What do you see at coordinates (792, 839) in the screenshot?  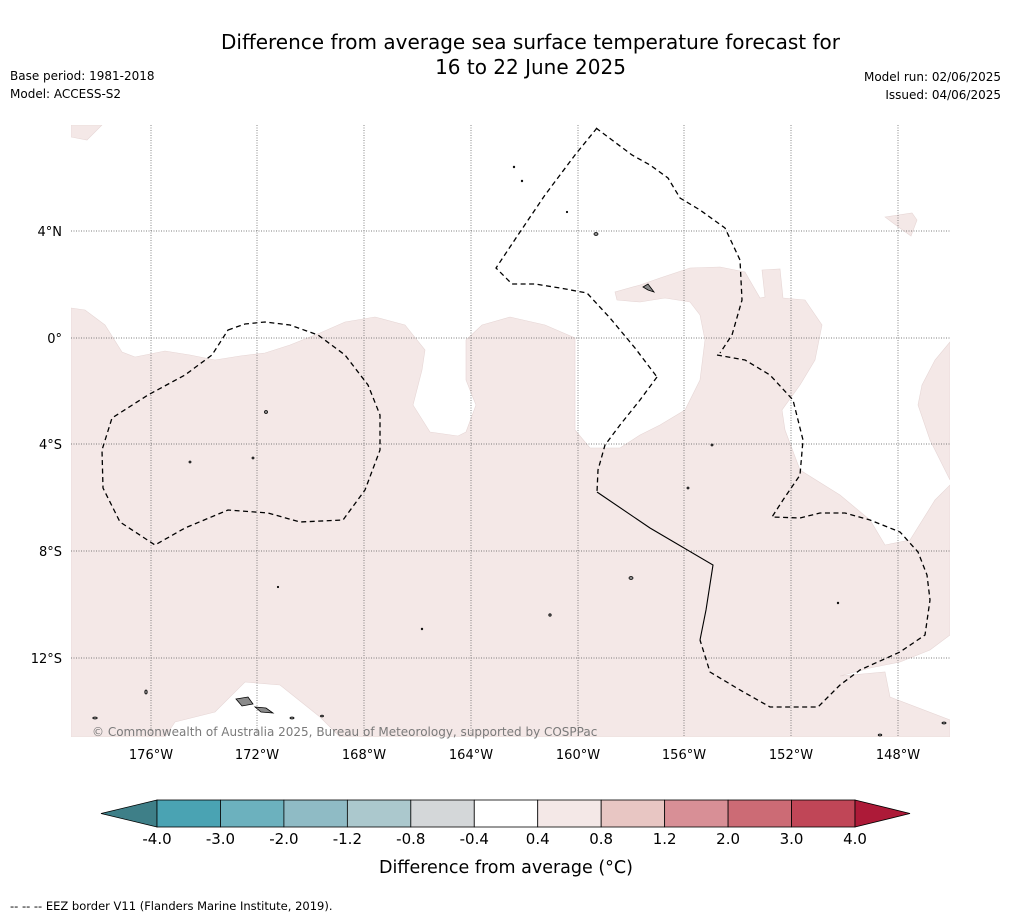 I see `colorbar-tick-label: 3.0` at bounding box center [792, 839].